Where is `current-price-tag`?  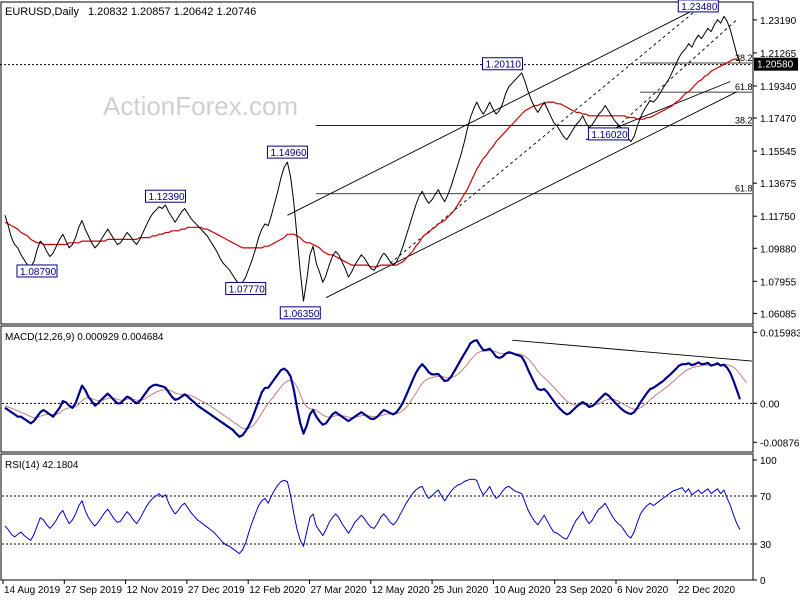 current-price-tag is located at coordinates (776, 64).